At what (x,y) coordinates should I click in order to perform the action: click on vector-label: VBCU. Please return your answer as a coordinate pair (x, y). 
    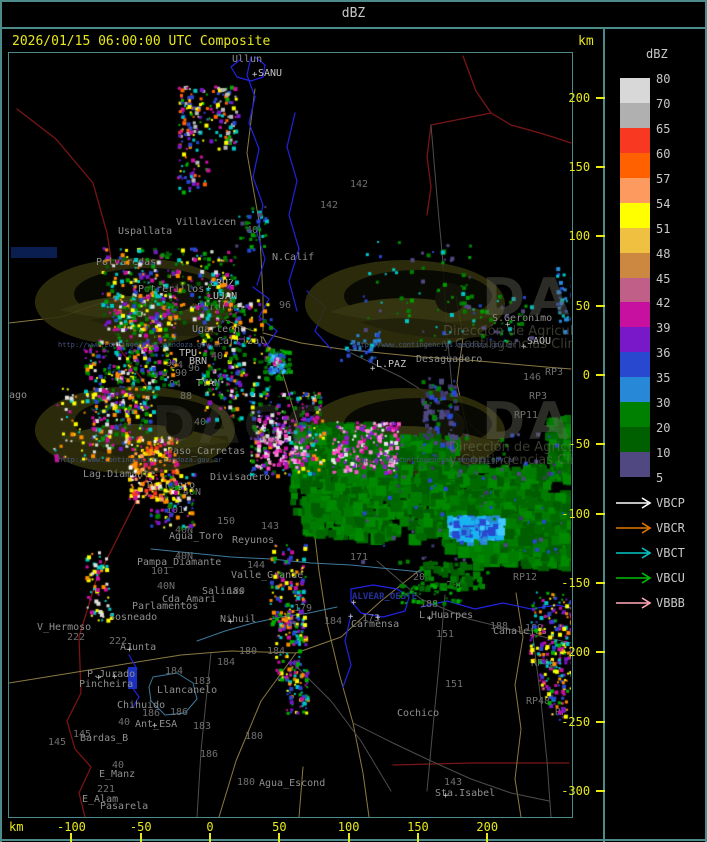
    Looking at the image, I should click on (670, 578).